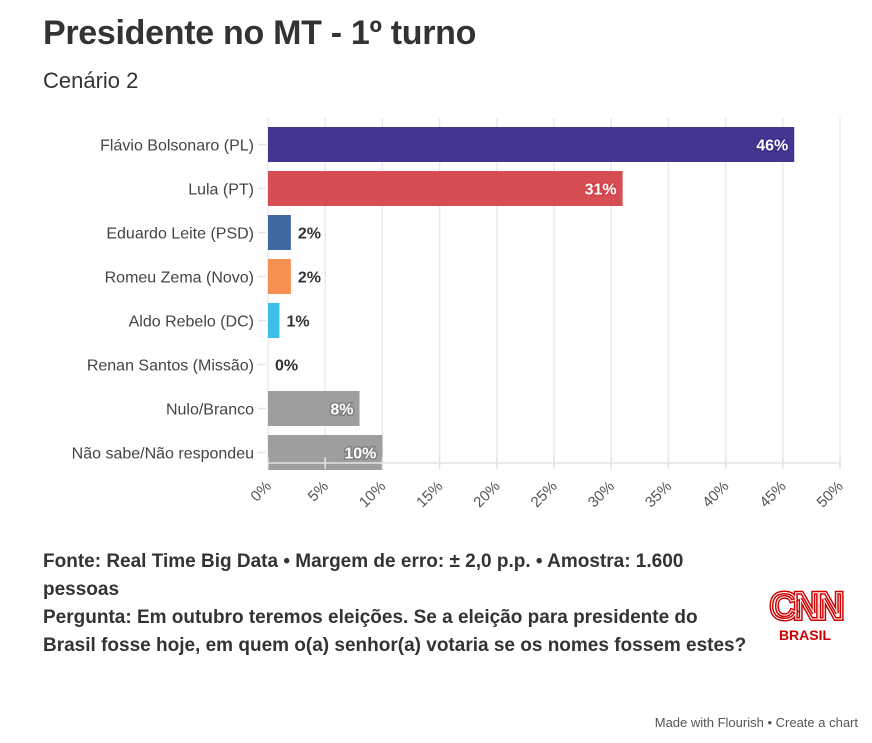 This screenshot has height=743, width=872. What do you see at coordinates (177, 146) in the screenshot?
I see `category-label: Flávio Bolsonaro (PL)` at bounding box center [177, 146].